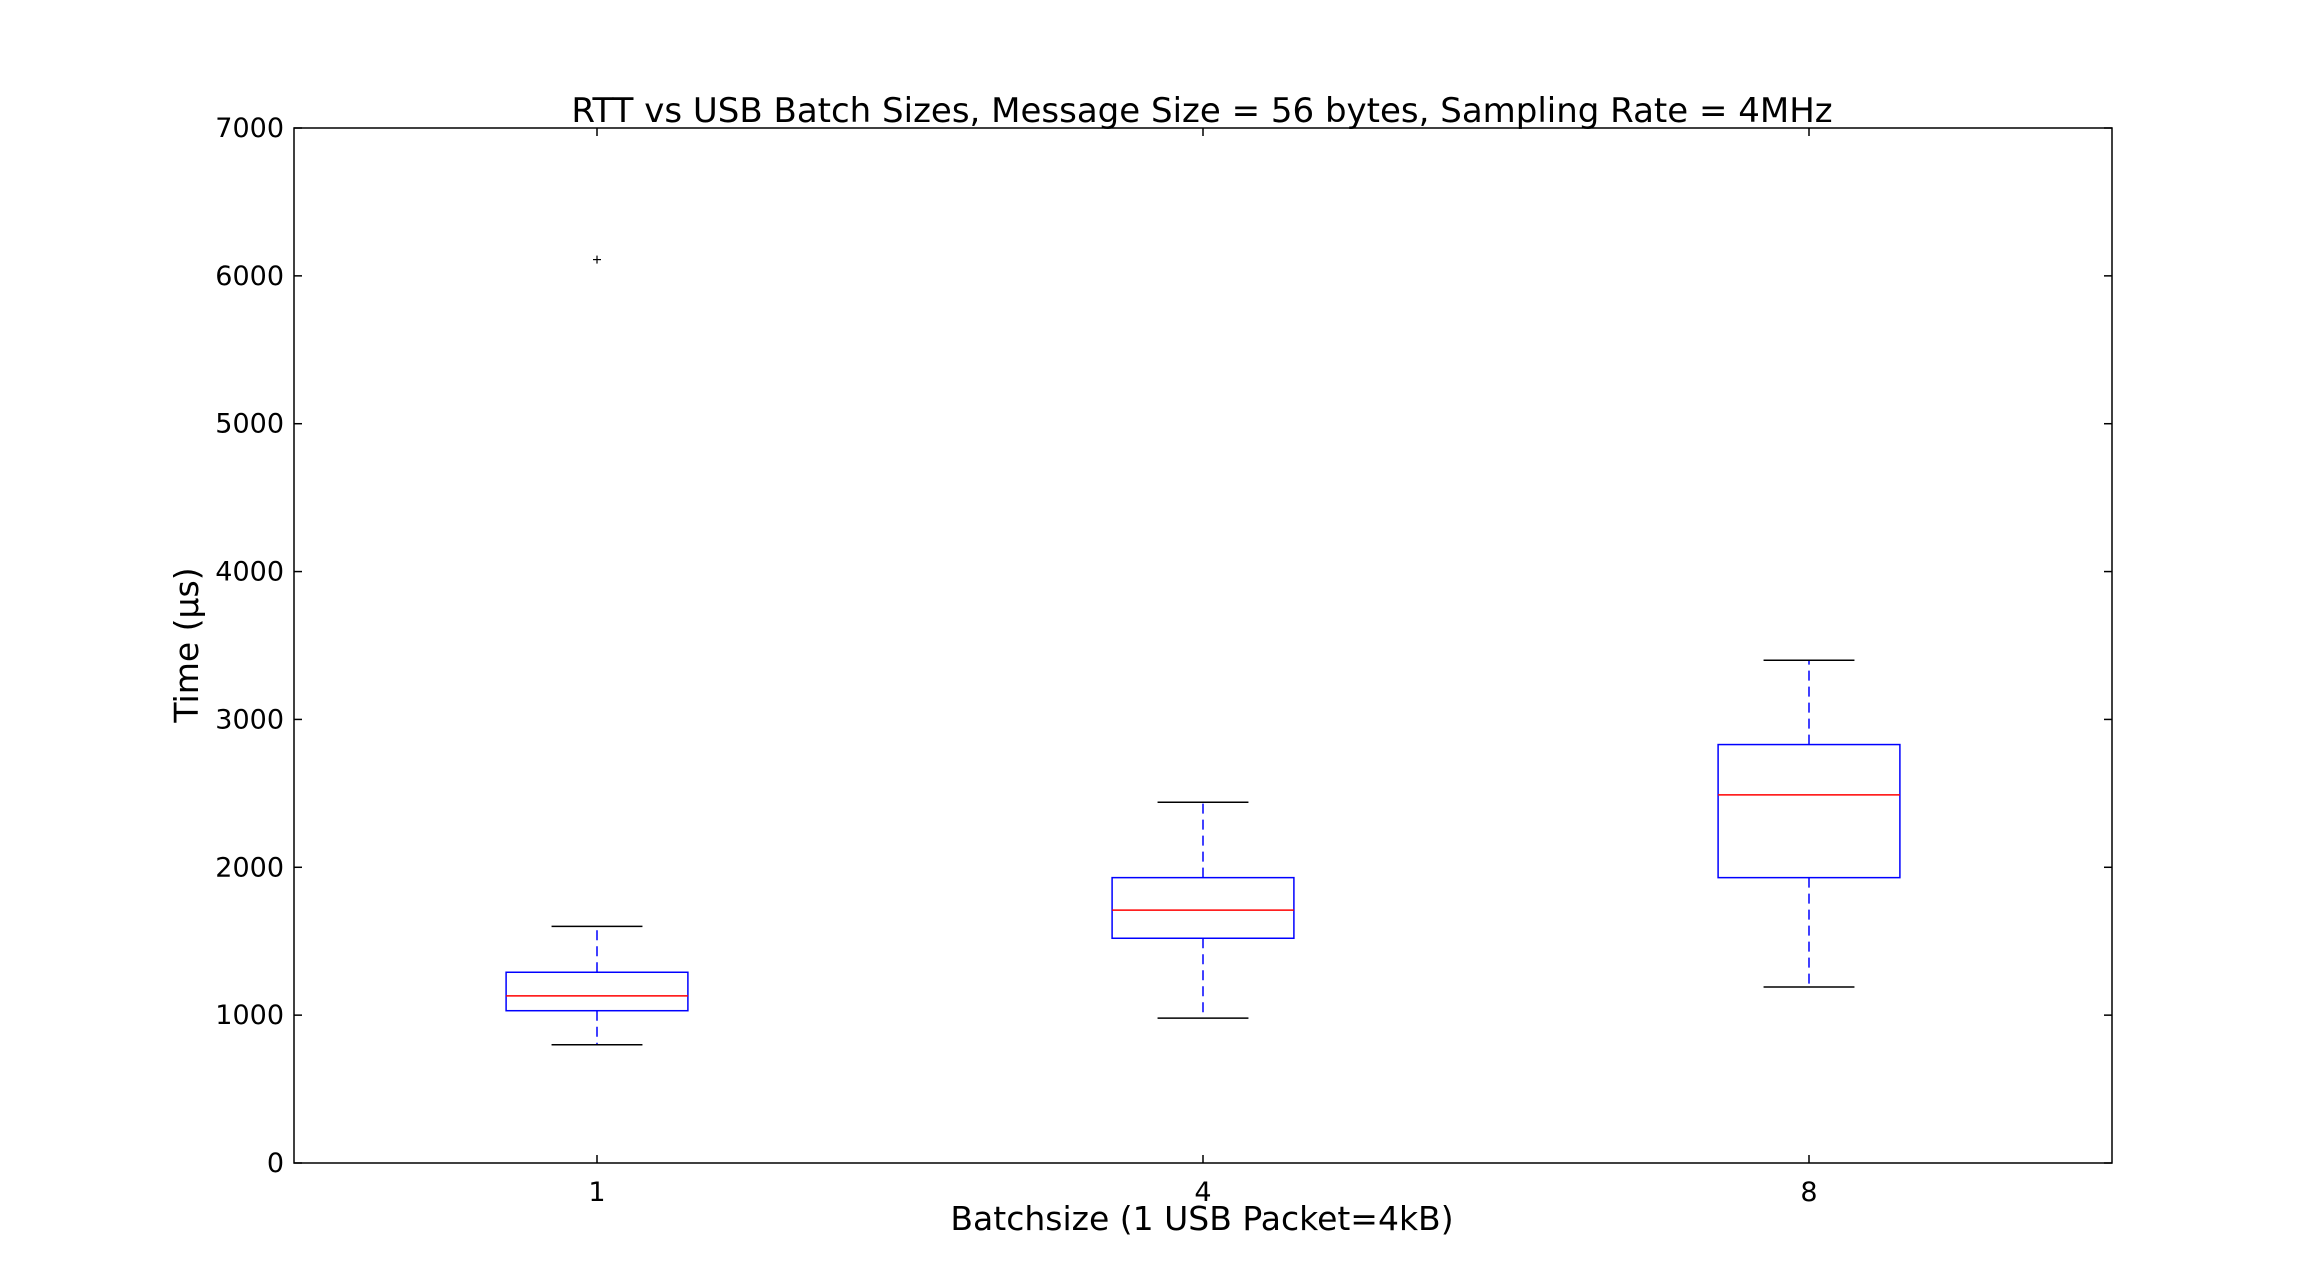  What do you see at coordinates (249, 719) in the screenshot?
I see `y-tick-label: 3000` at bounding box center [249, 719].